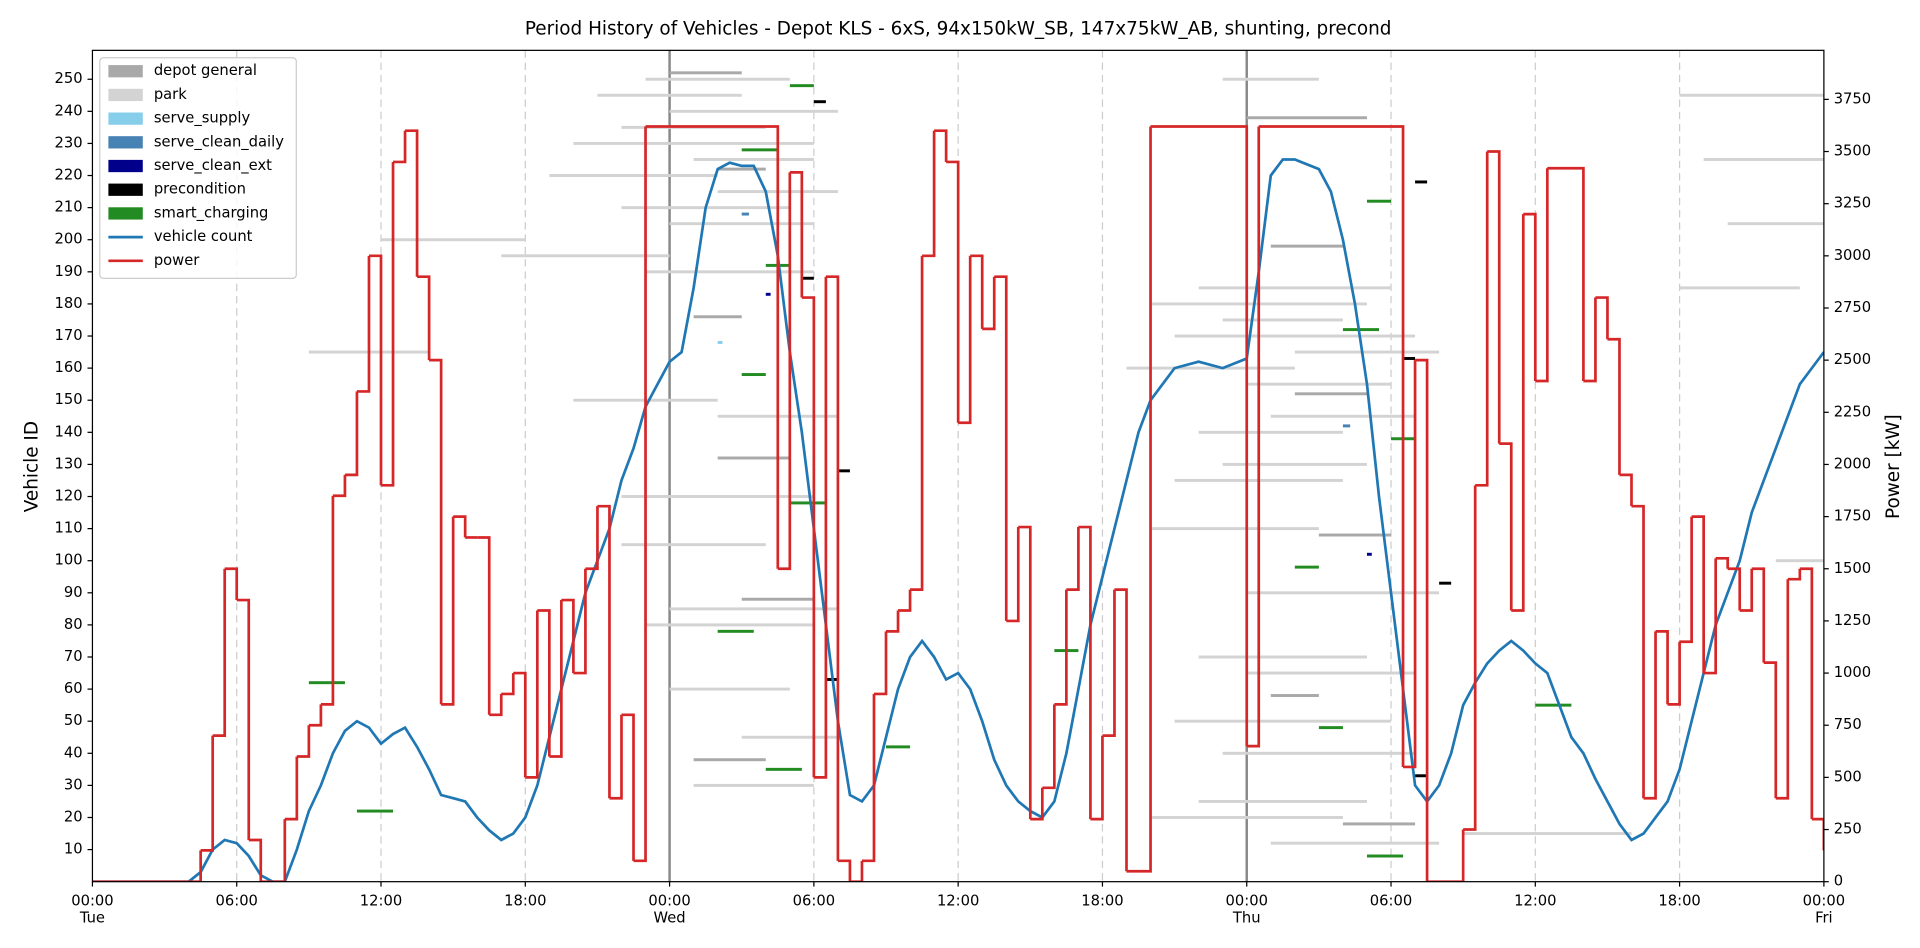  Describe the element at coordinates (177, 260) in the screenshot. I see `legend-label: power` at that location.